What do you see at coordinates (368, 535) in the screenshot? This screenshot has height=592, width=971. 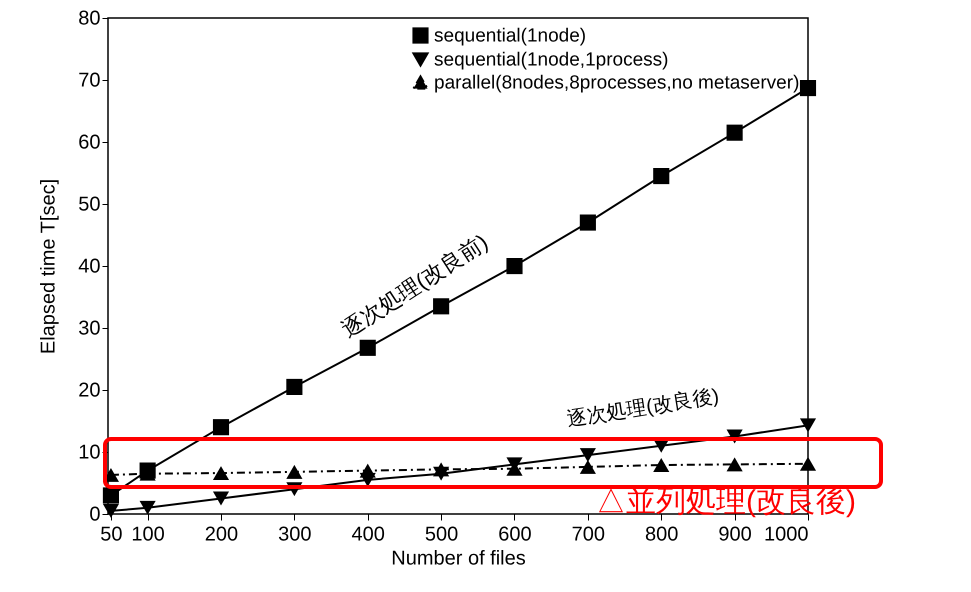 I see `x-tick-label: 400` at bounding box center [368, 535].